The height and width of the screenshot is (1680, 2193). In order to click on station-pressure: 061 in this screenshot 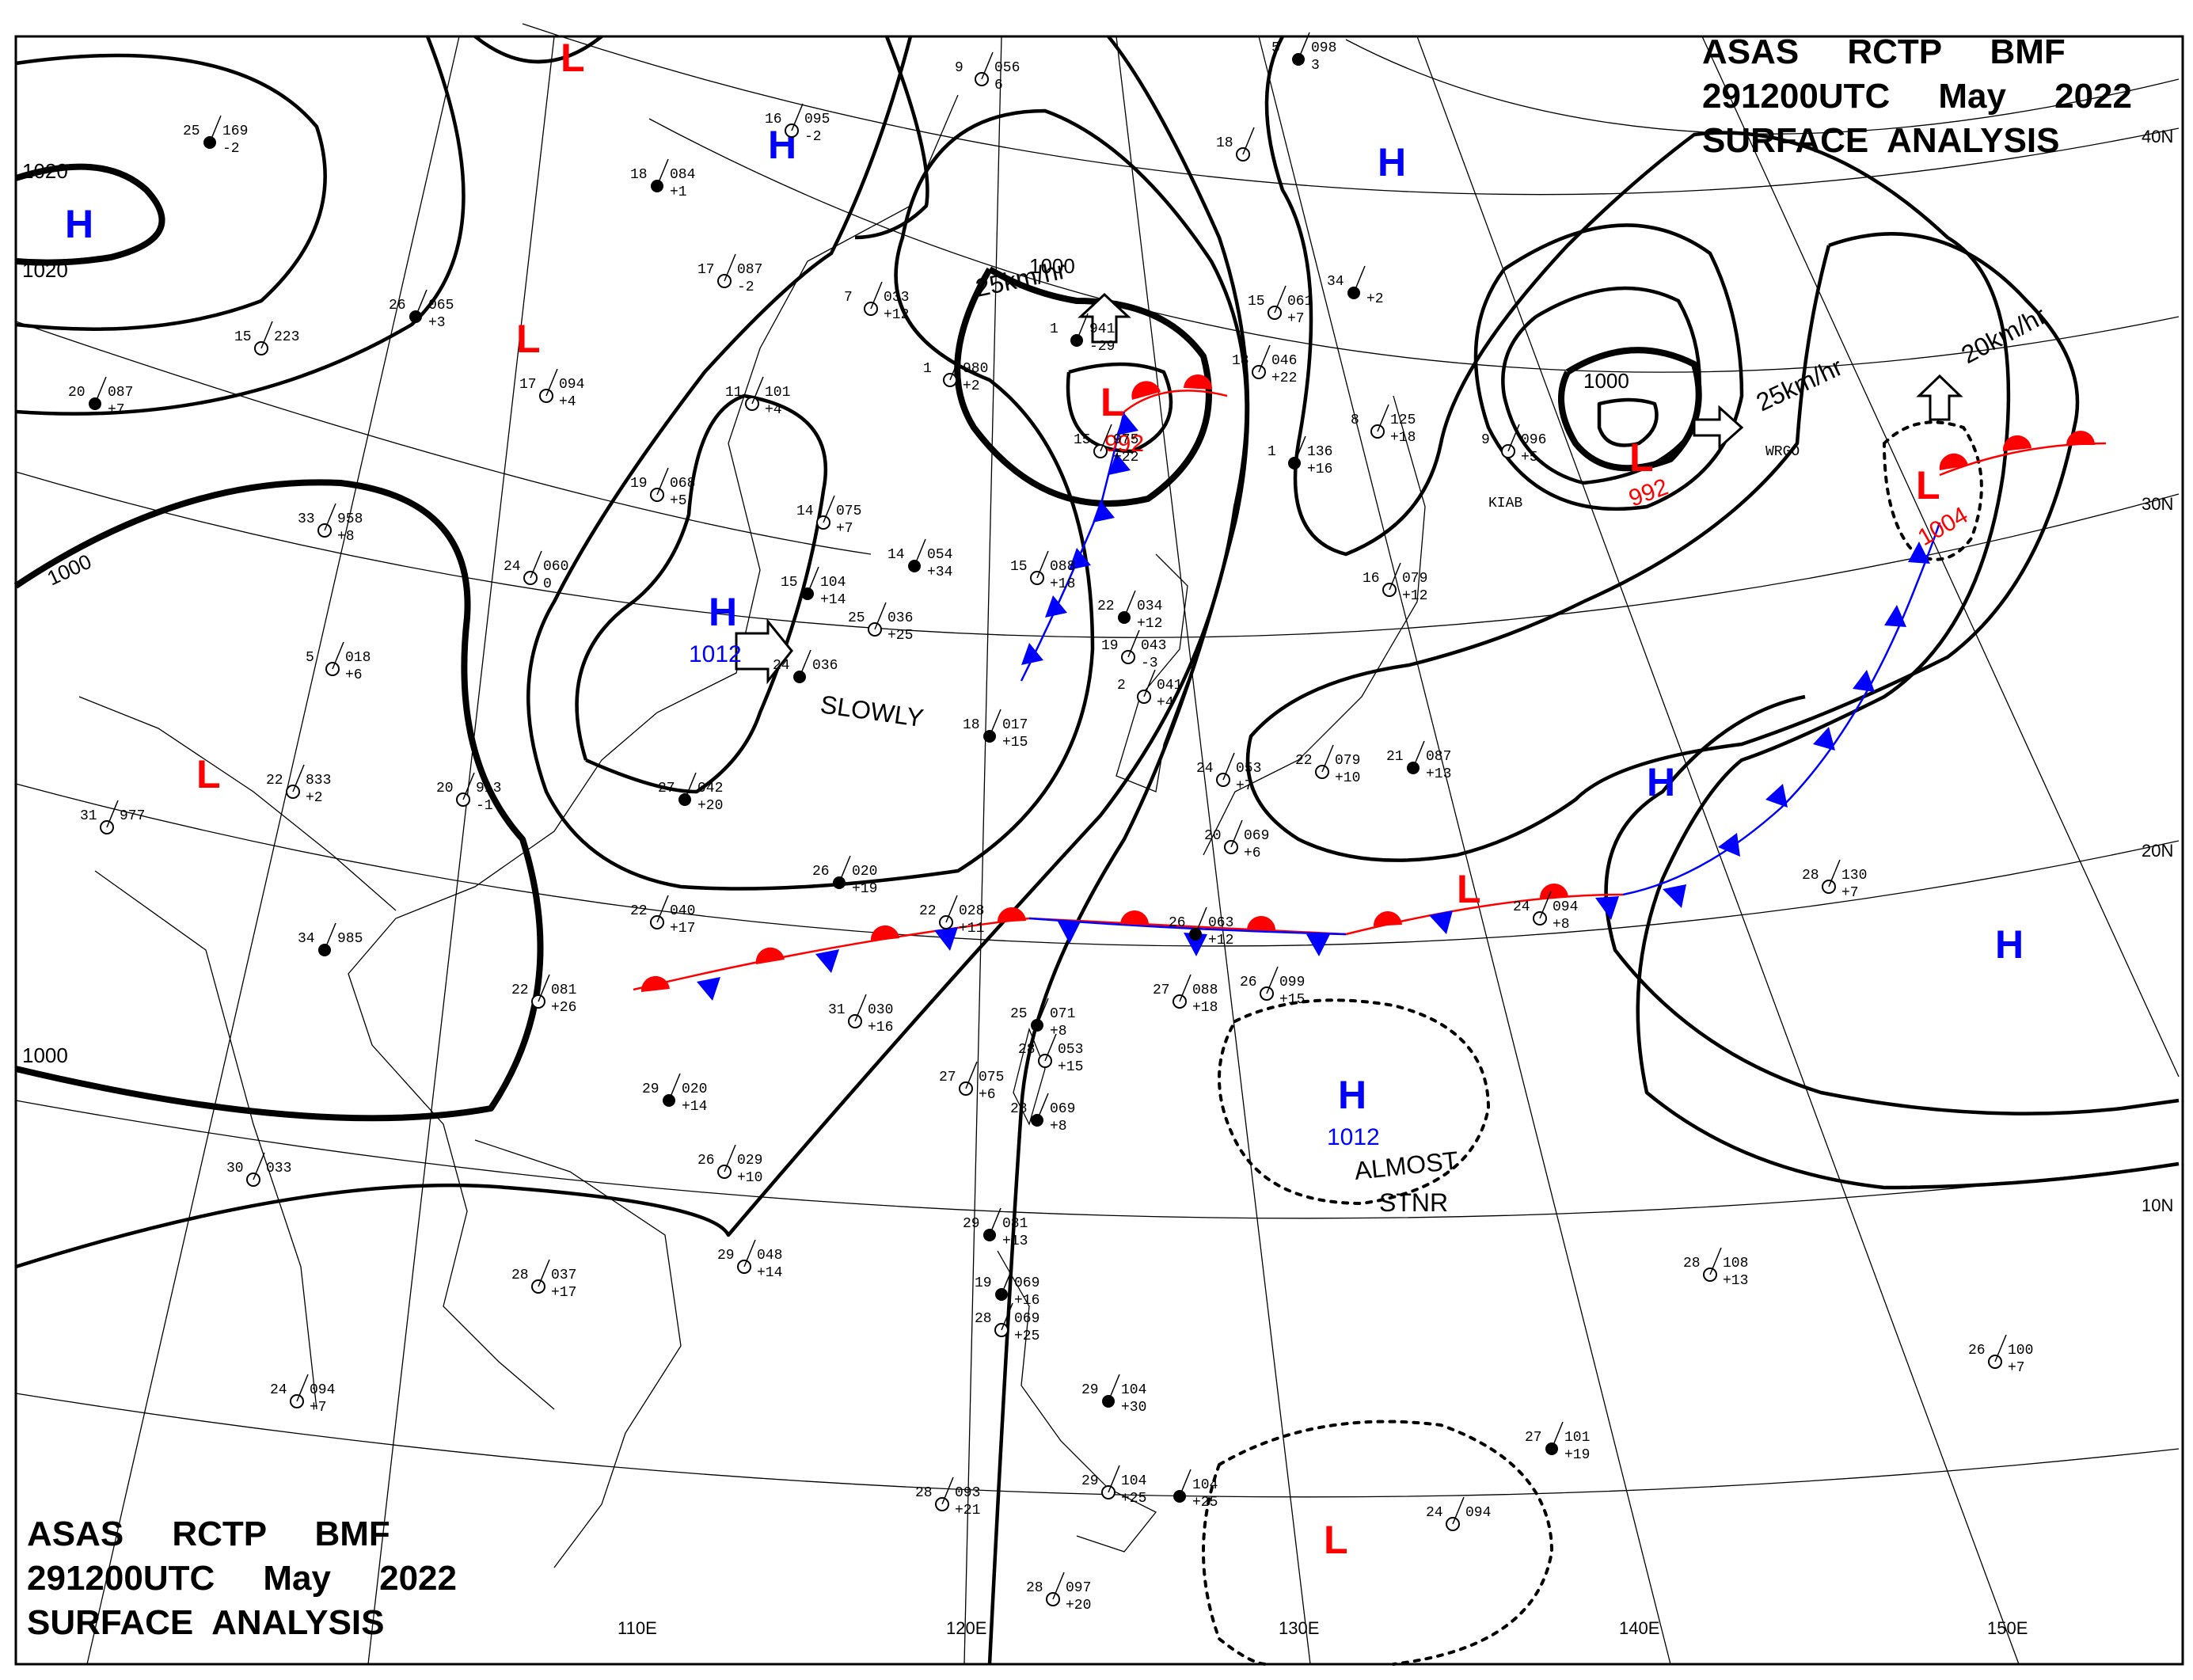, I will do `click(1300, 302)`.